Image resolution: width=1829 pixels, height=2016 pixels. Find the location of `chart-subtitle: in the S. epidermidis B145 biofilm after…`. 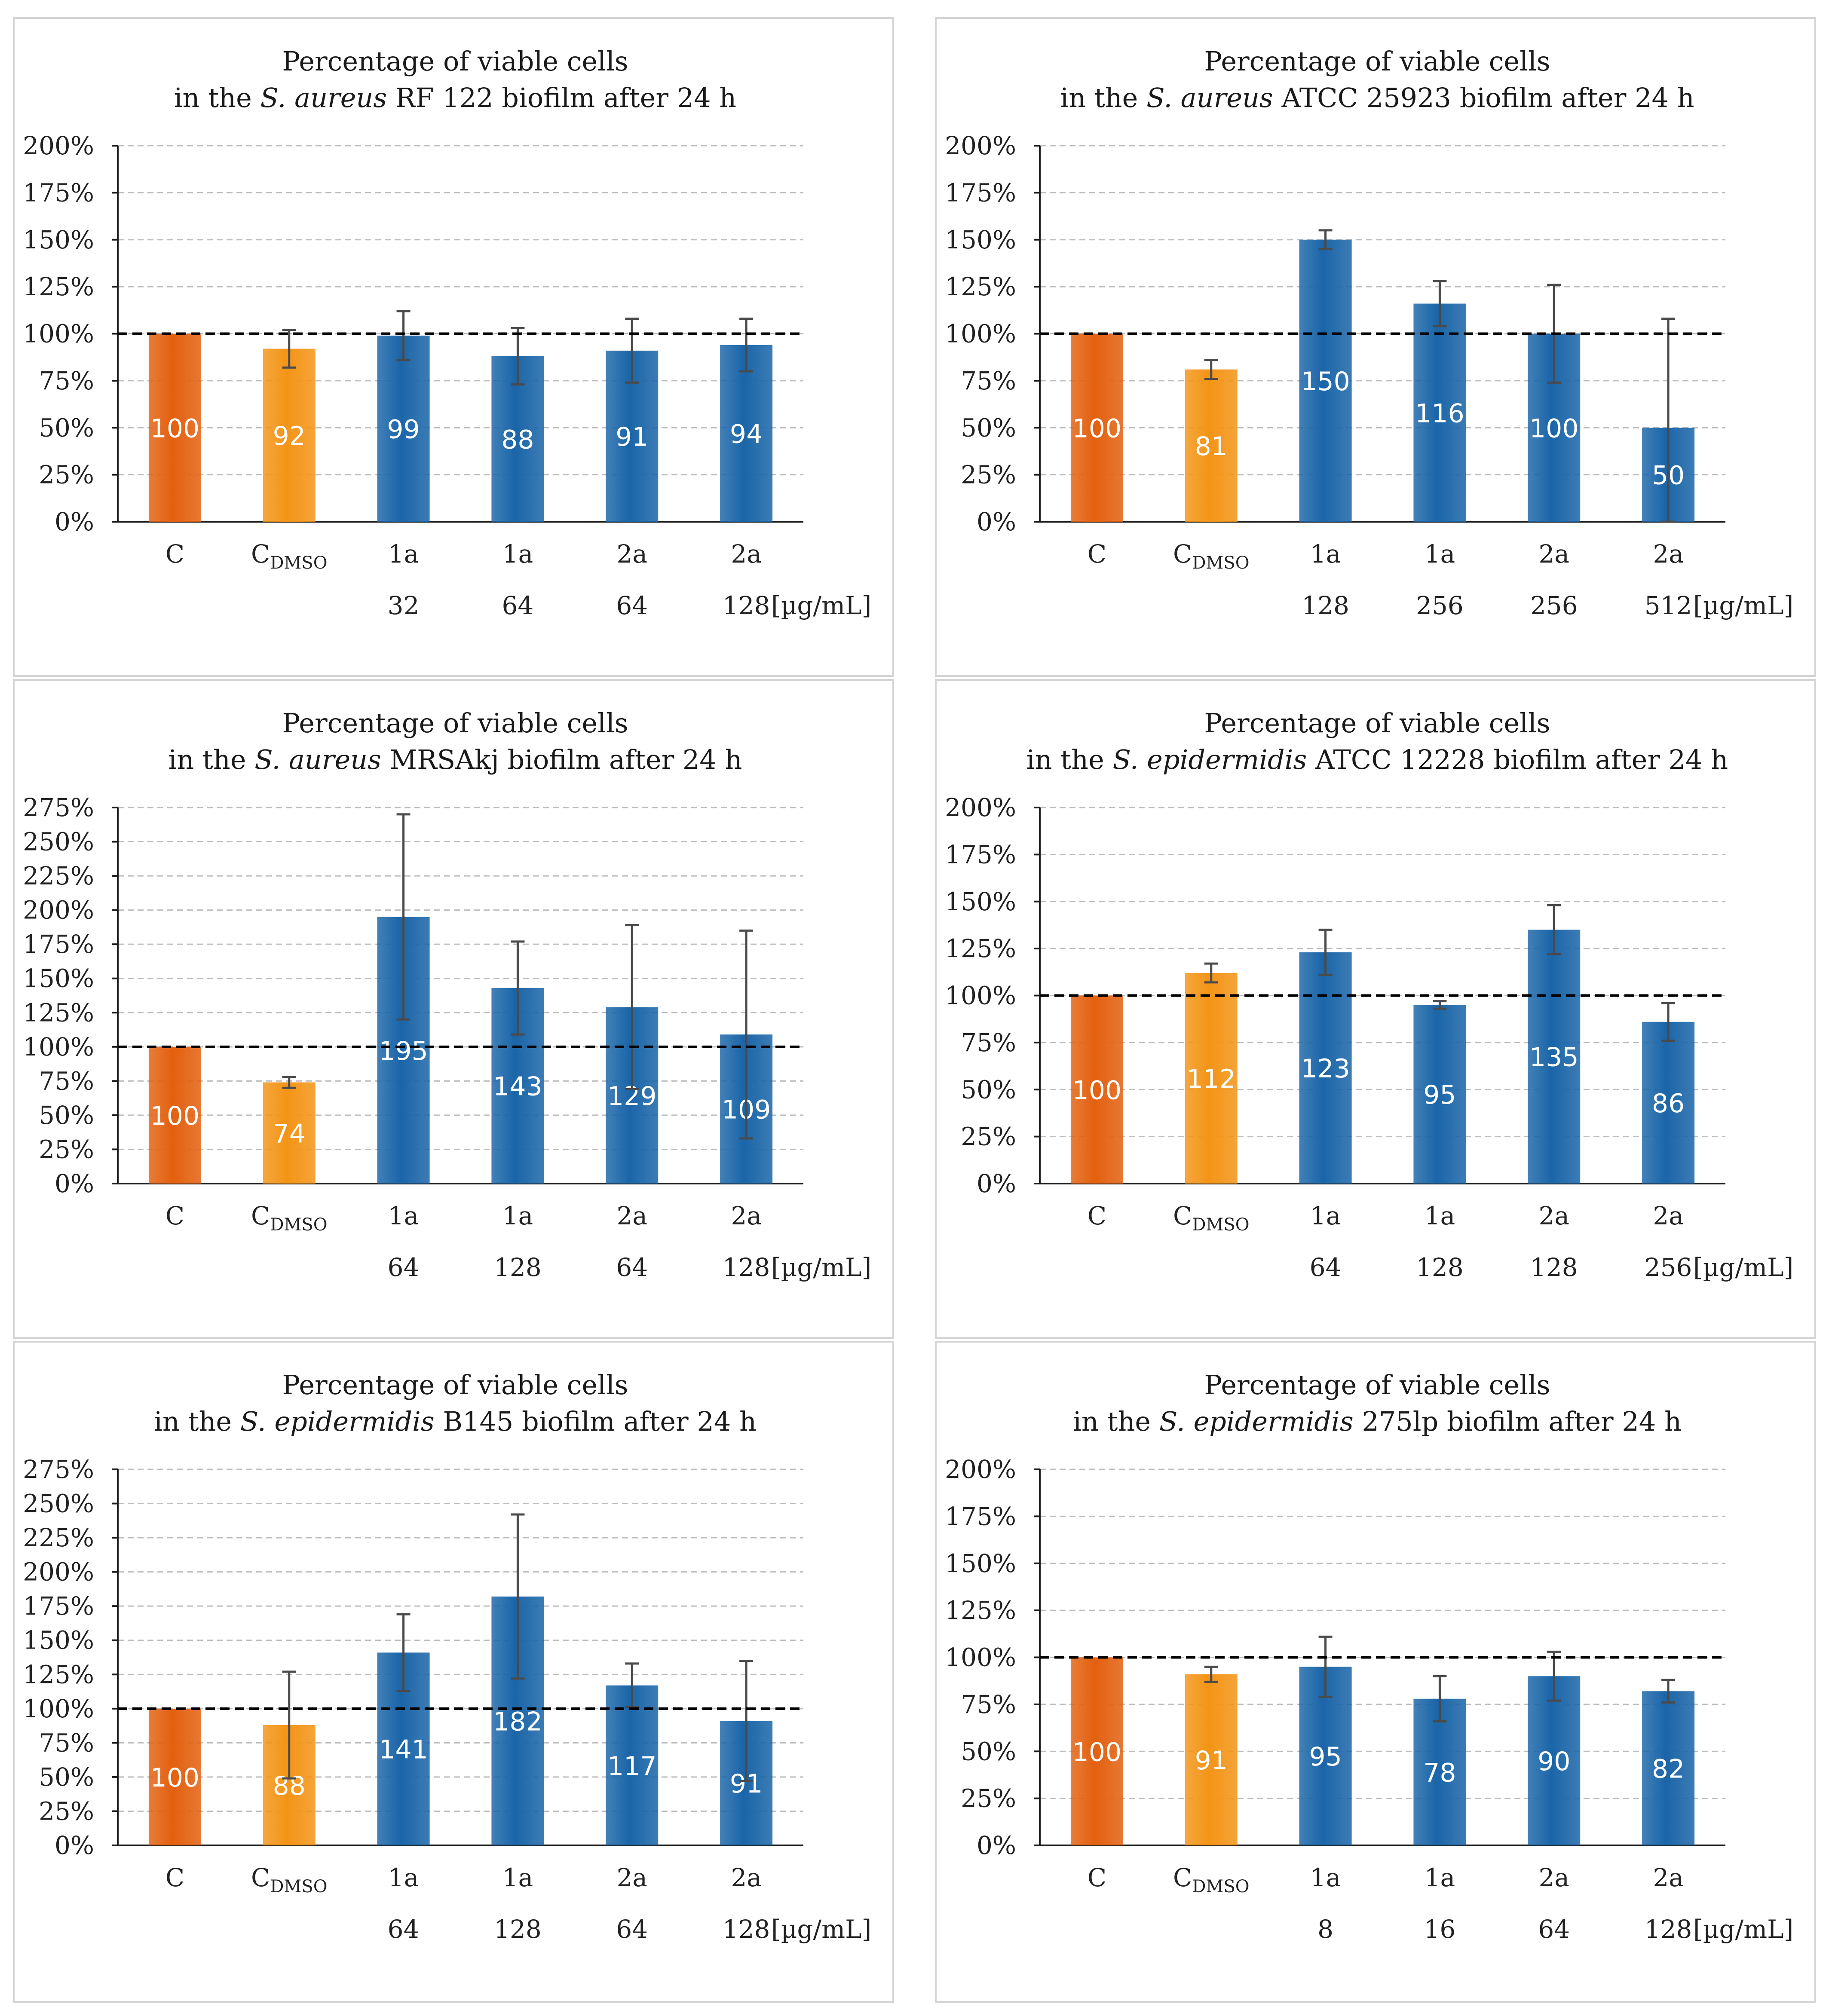

chart-subtitle: in the S. epidermidis B145 biofilm after… is located at coordinates (456, 1421).